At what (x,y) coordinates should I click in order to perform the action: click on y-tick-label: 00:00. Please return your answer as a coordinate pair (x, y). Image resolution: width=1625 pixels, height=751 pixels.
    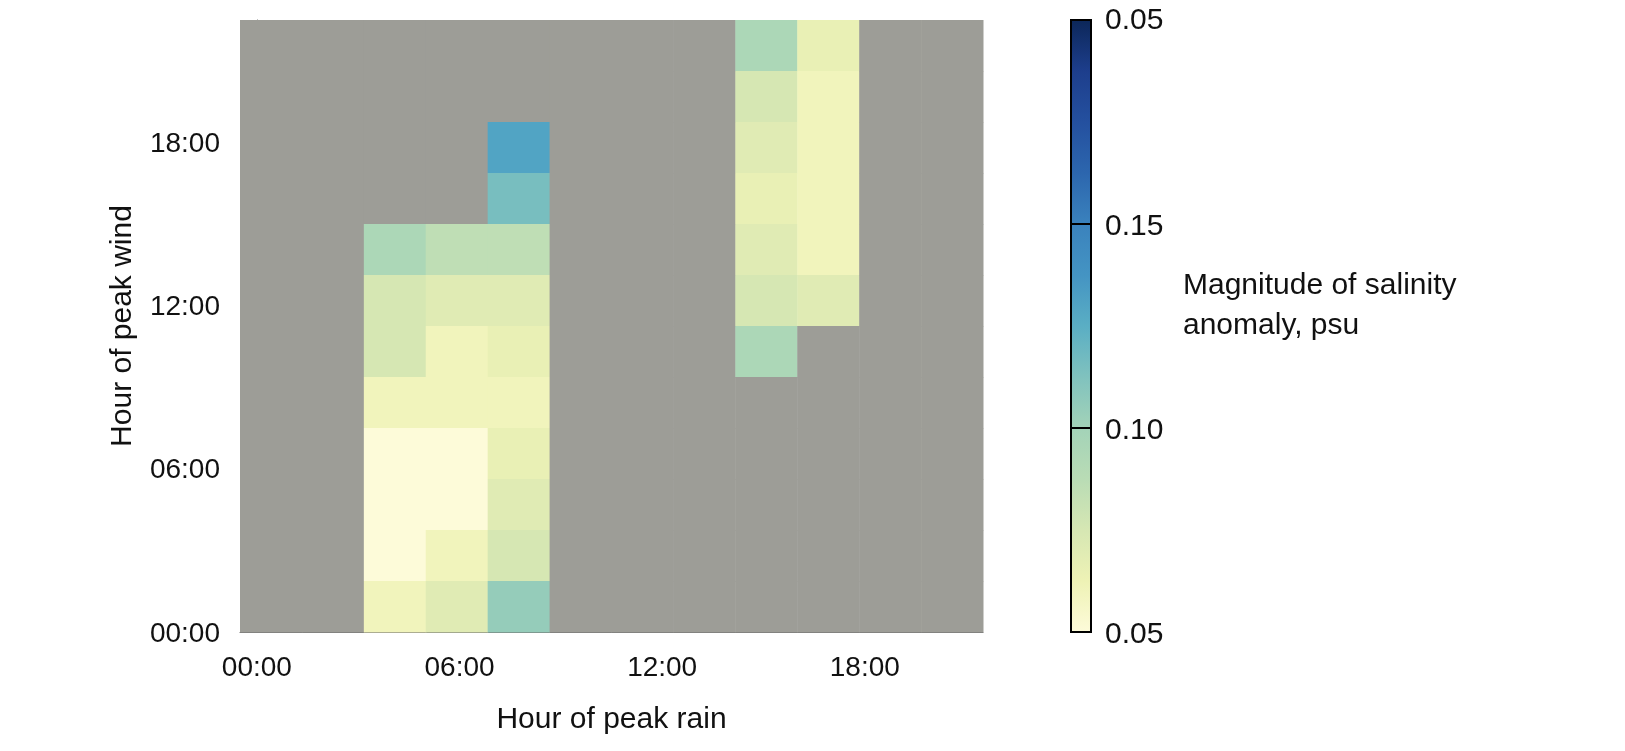
    Looking at the image, I should click on (184, 632).